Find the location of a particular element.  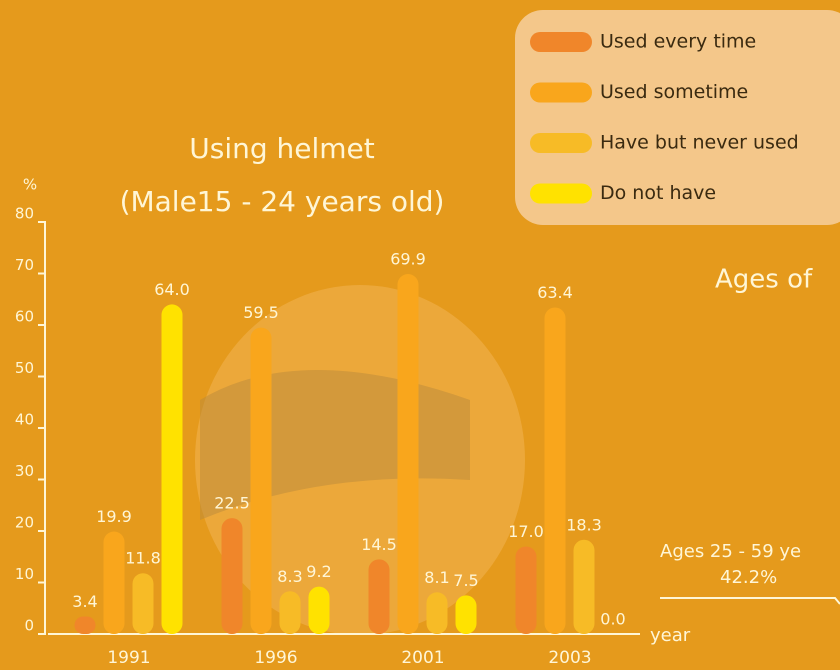

value-label: 7.5 is located at coordinates (465, 580).